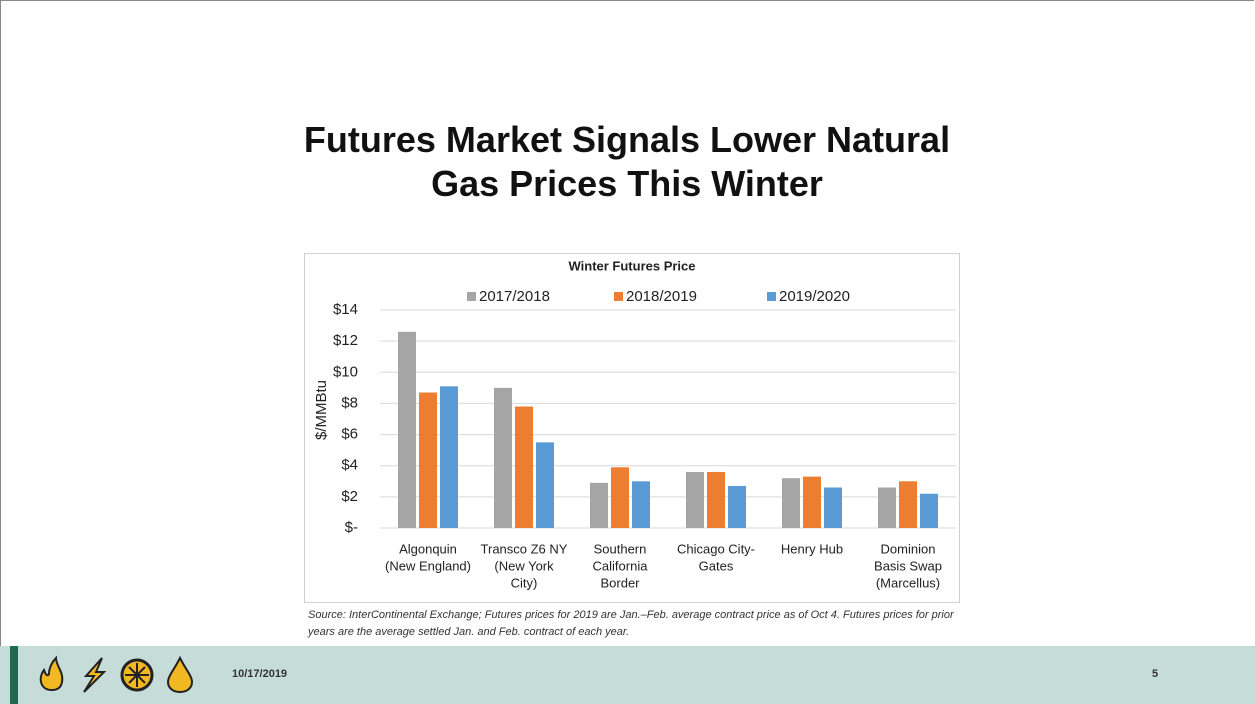 The image size is (1255, 704). I want to click on y-tick-label: $10, so click(345, 371).